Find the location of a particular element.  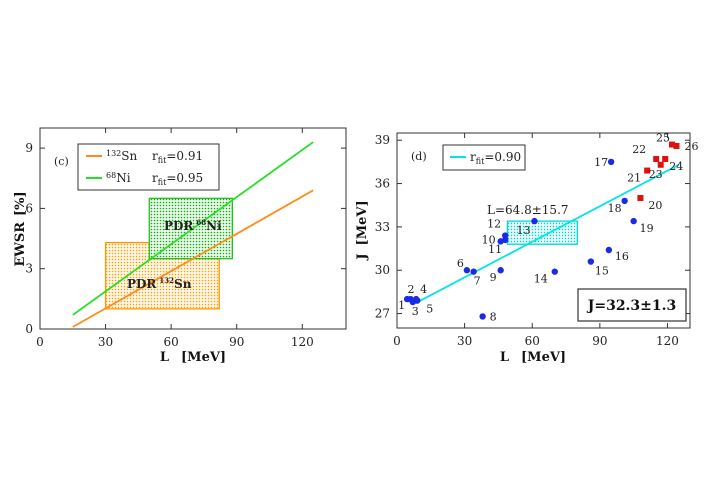

panel-d-y-tick-label: 30 is located at coordinates (382, 270).